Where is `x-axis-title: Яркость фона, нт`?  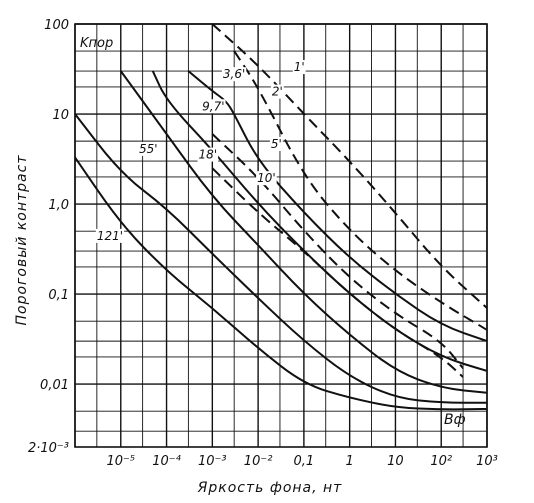 x-axis-title: Яркость фона, нт is located at coordinates (270, 488).